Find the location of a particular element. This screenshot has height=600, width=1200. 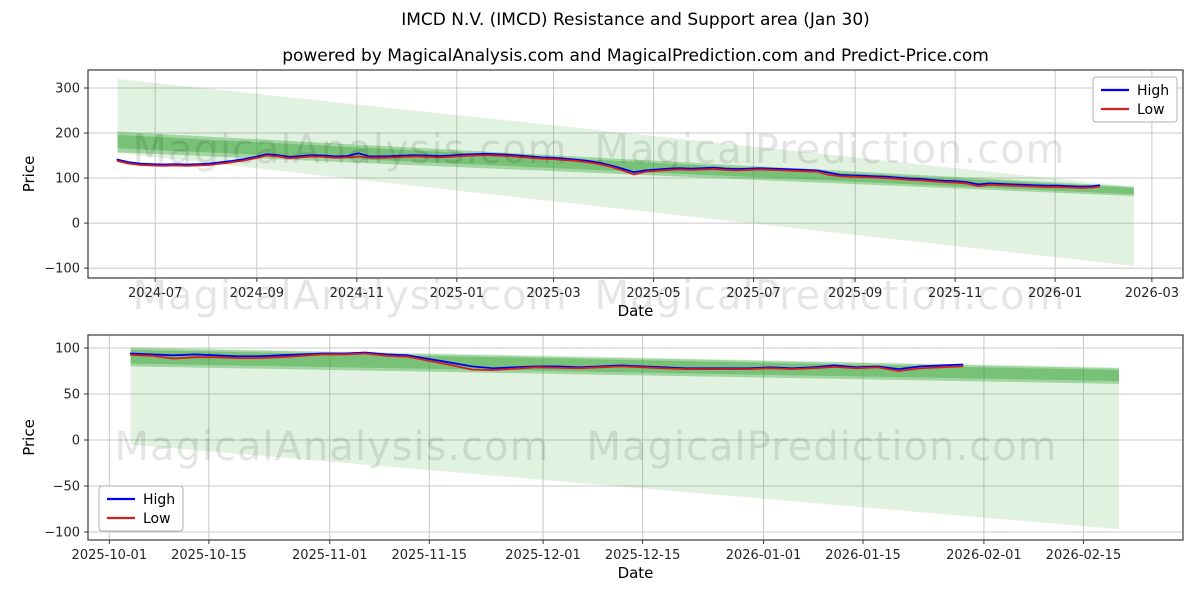

x-tick-label: 2025-11-01 is located at coordinates (330, 555).